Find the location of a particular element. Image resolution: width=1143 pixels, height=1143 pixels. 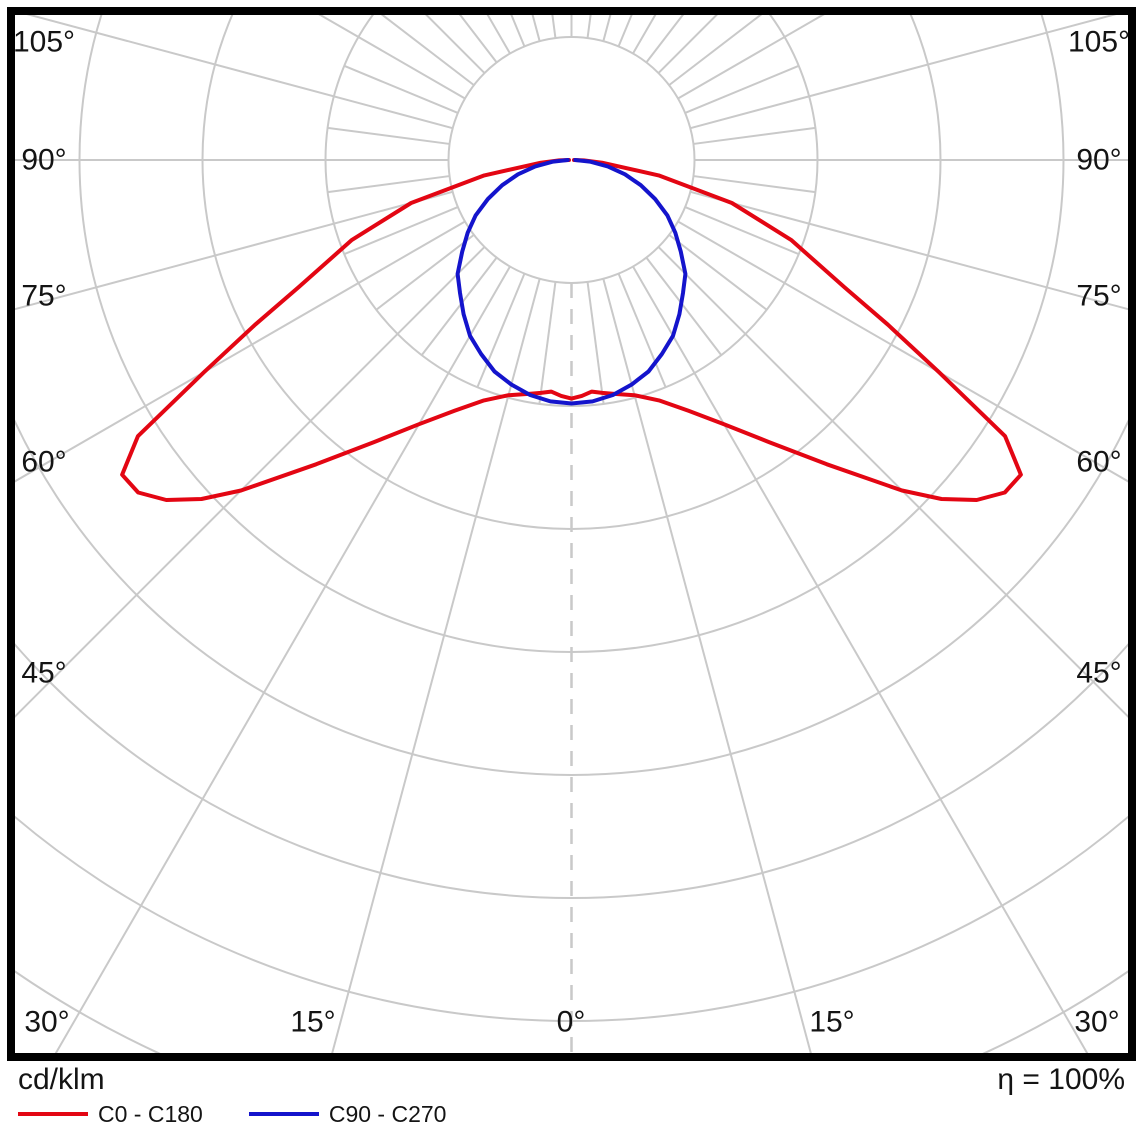

legend-item-c90-c270: C90 - C270 is located at coordinates (347, 1114).